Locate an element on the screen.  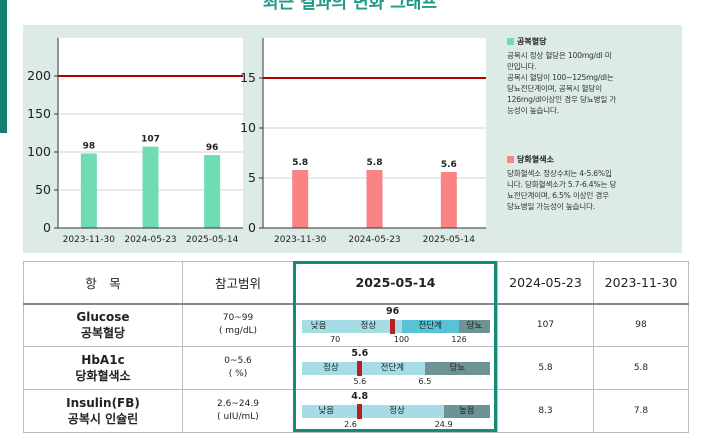
hba1c-note-line: 당화혈색소 정상수치는 4-5.6%입 is located at coordinates (559, 173).